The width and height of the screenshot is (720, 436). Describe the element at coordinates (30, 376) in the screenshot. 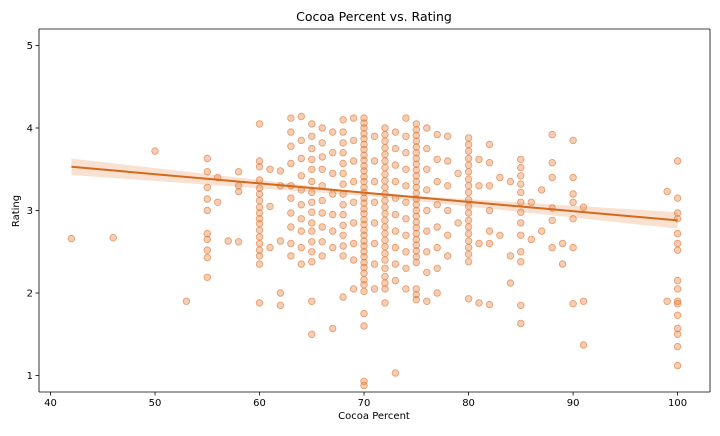

I see `y-tick-label: 1` at that location.